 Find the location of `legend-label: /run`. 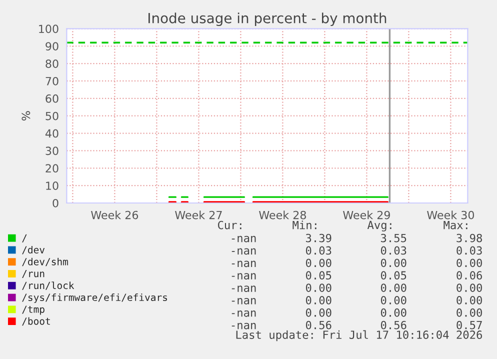

legend-label: /run is located at coordinates (33, 274).